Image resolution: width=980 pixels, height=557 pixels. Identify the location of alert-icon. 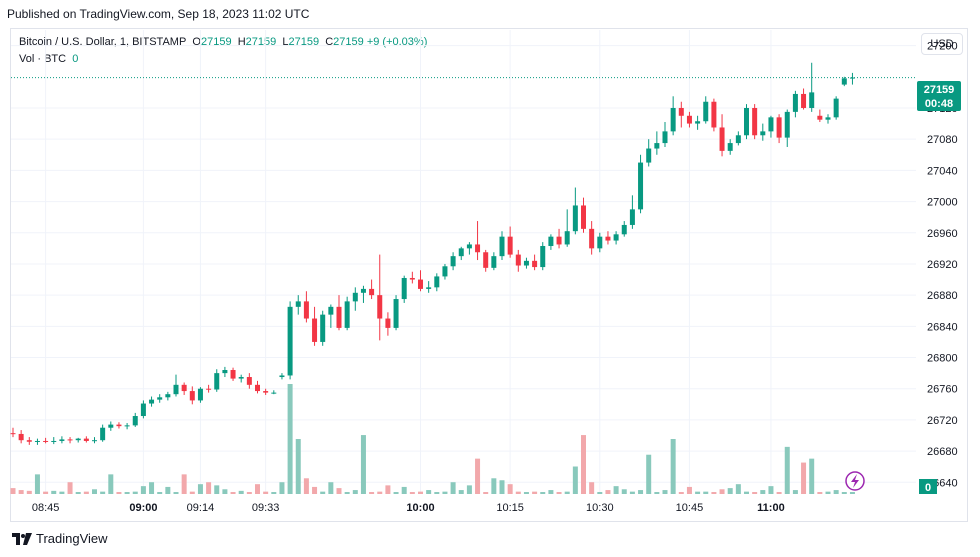
(855, 481).